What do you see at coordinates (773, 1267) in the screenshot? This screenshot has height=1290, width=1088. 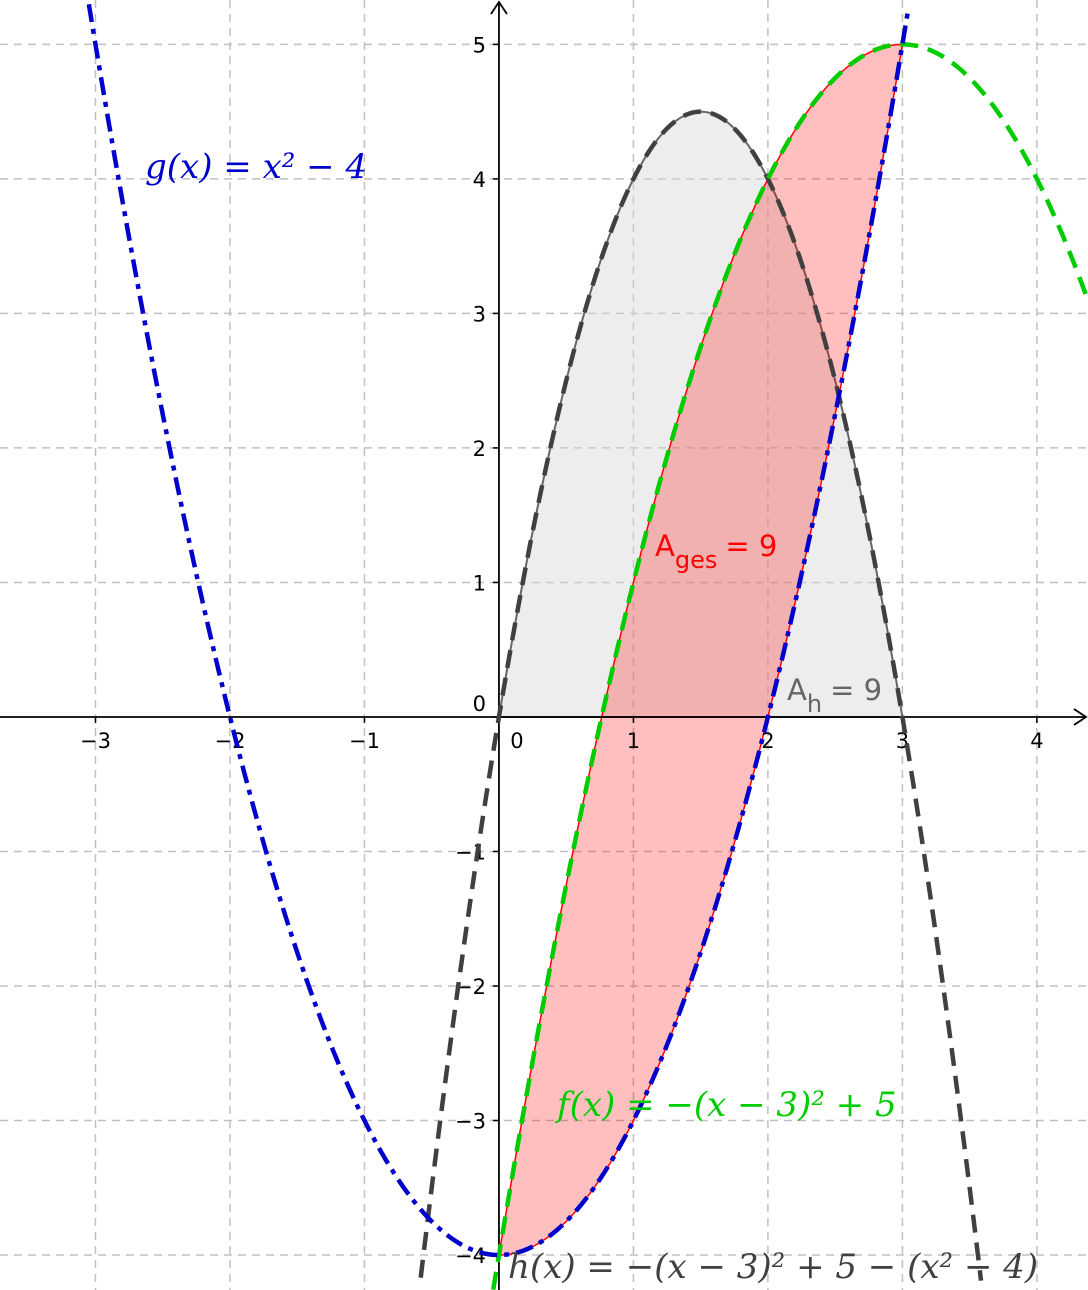 I see `h-function-label: h(x) = −(x − 3)² + 5 − (x² − 4)` at bounding box center [773, 1267].